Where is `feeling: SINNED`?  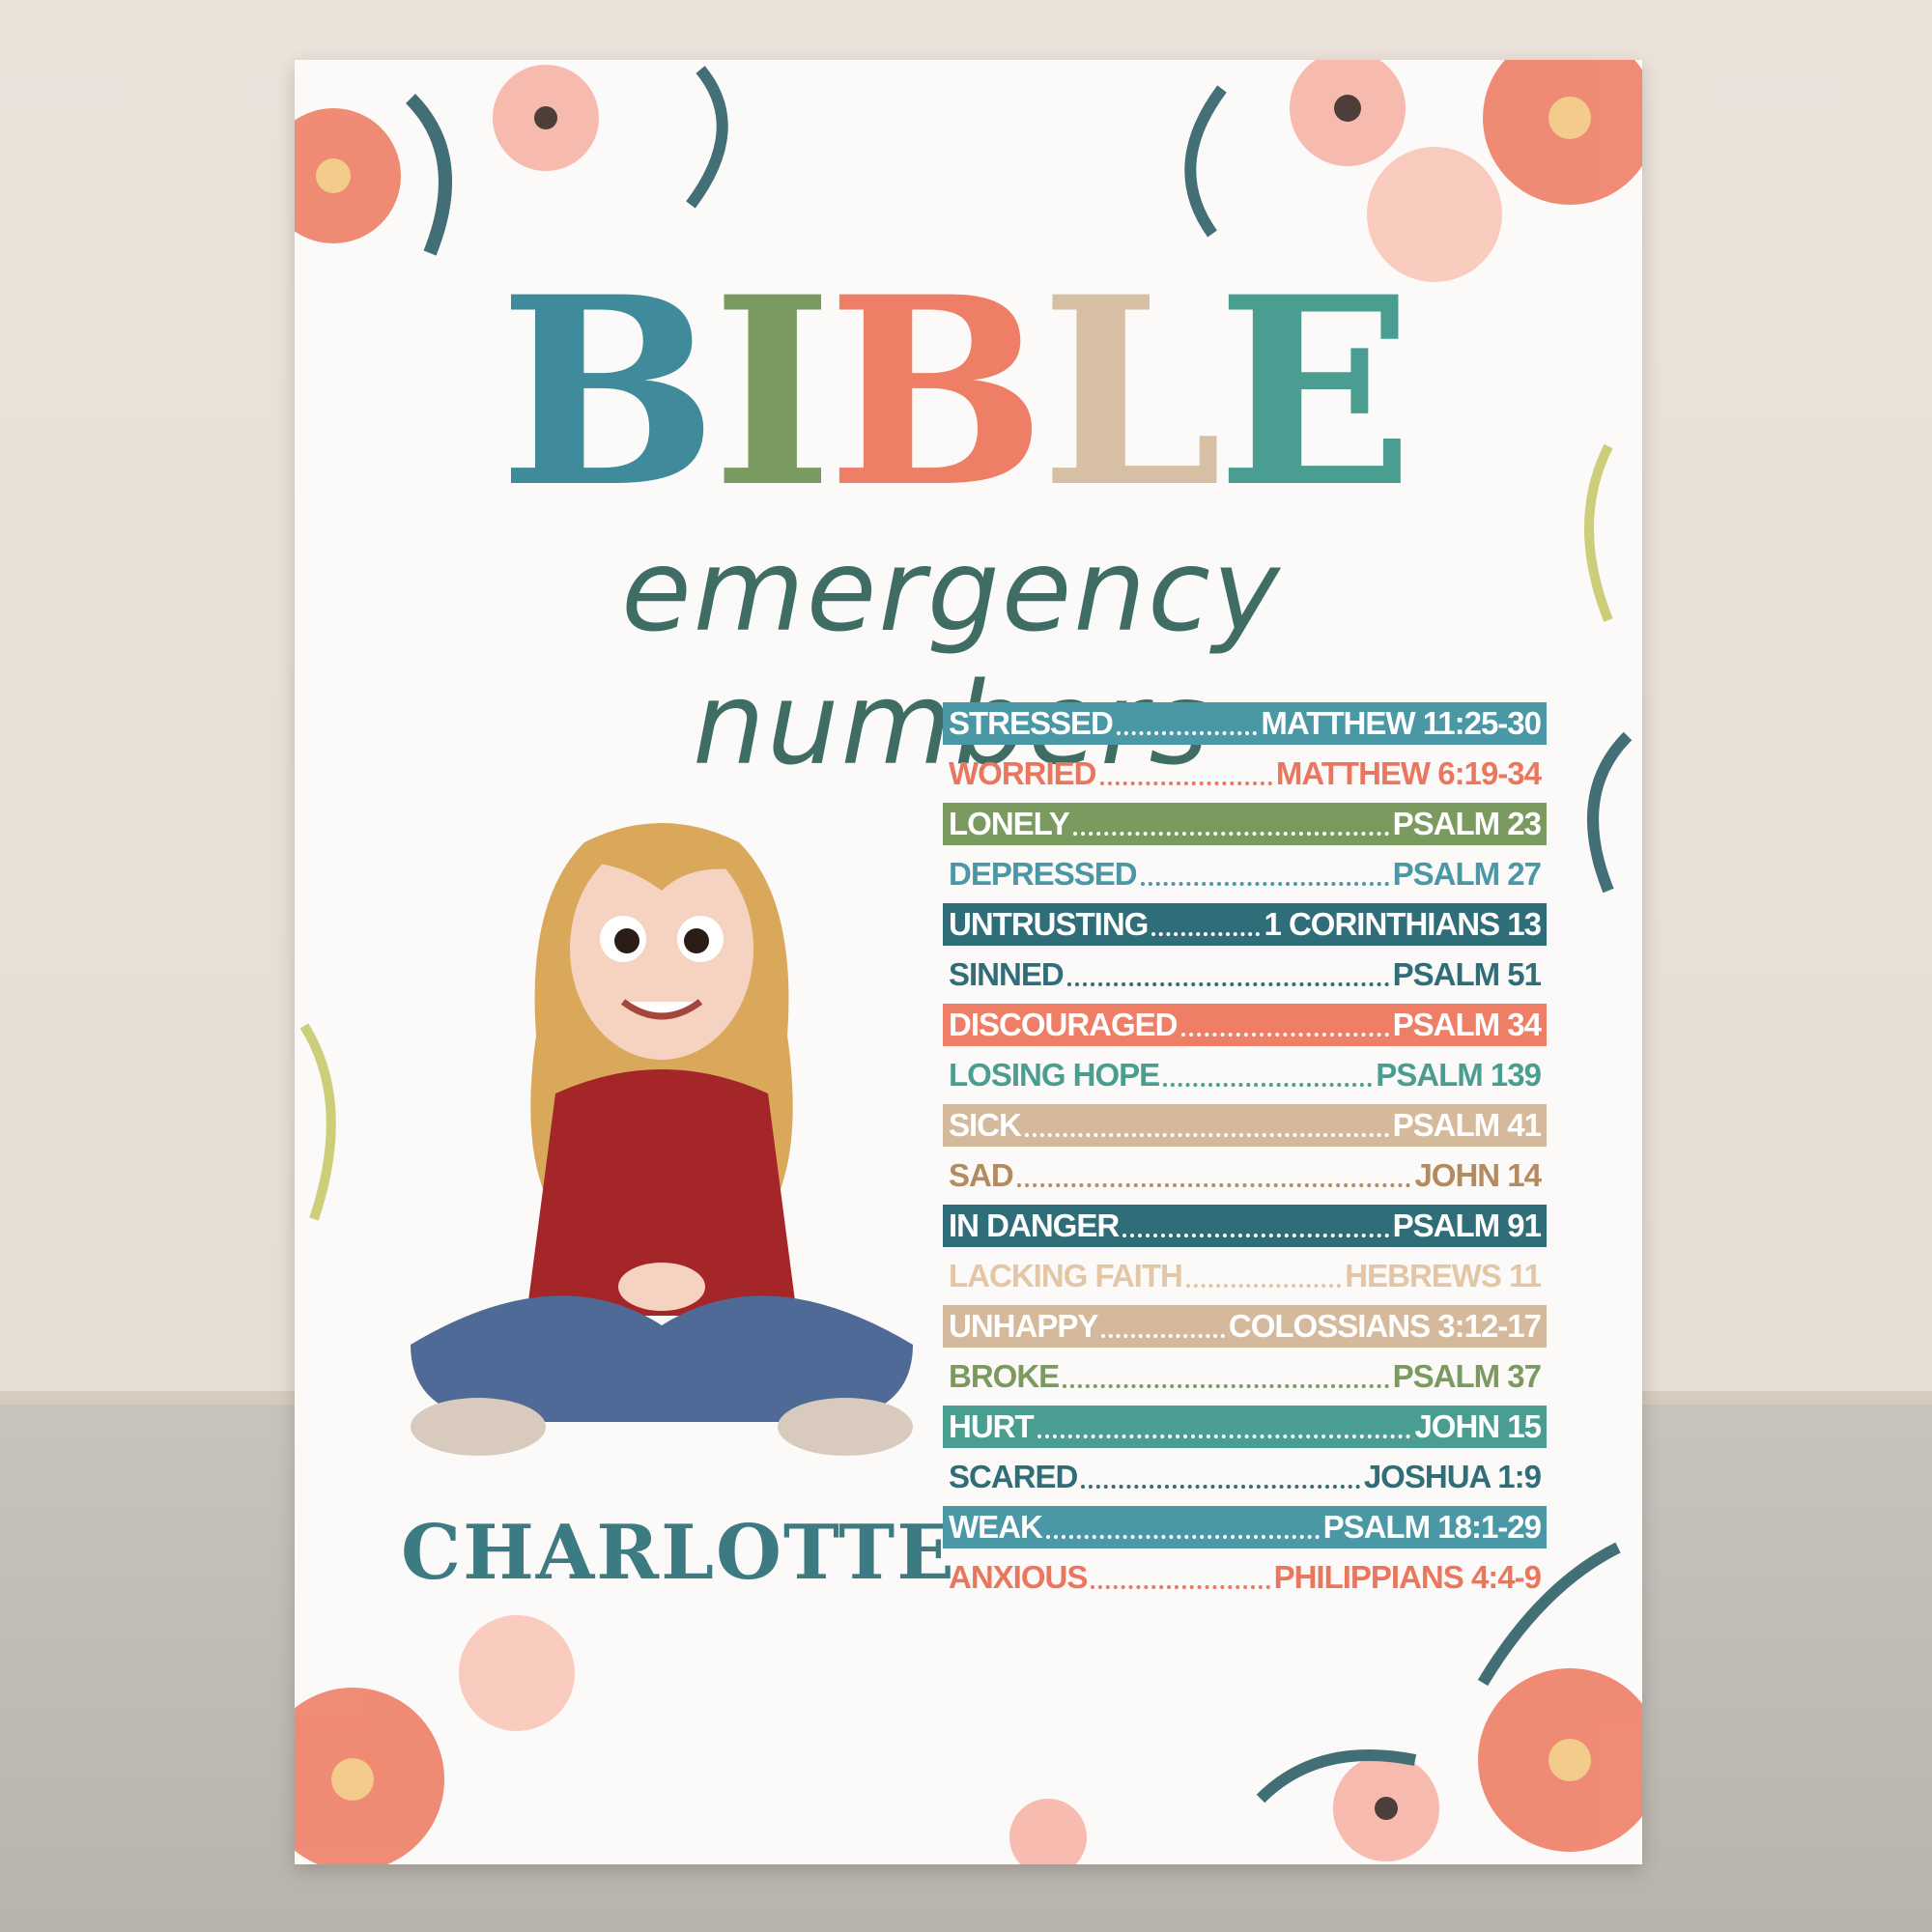
feeling: SINNED is located at coordinates (1007, 974).